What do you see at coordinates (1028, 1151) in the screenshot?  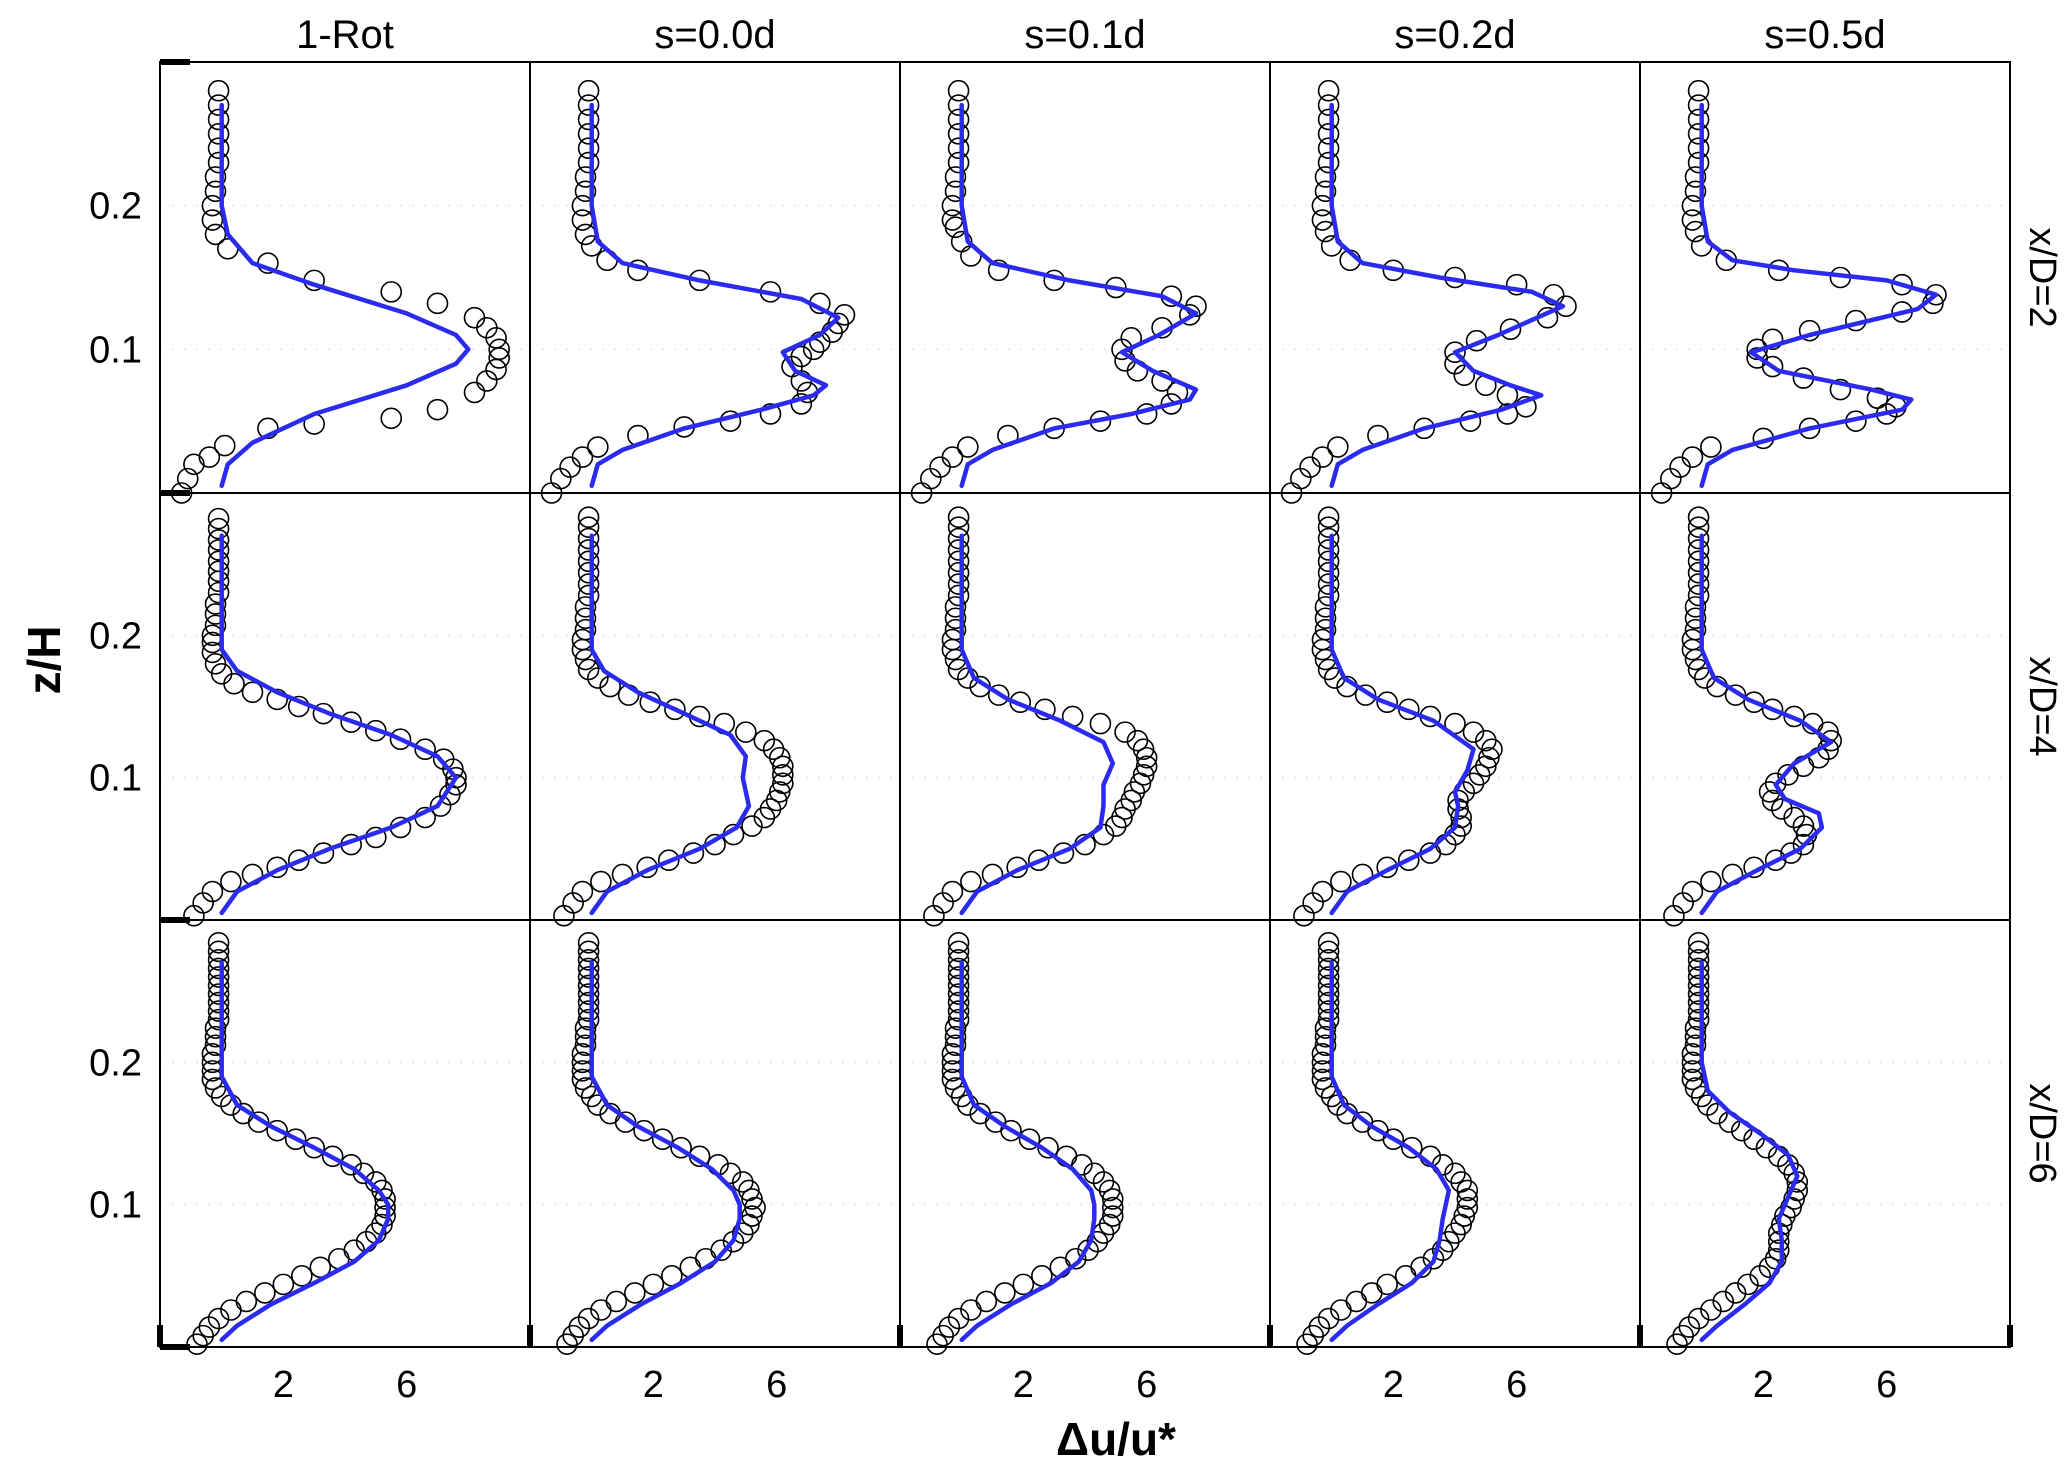 I see `model-line` at bounding box center [1028, 1151].